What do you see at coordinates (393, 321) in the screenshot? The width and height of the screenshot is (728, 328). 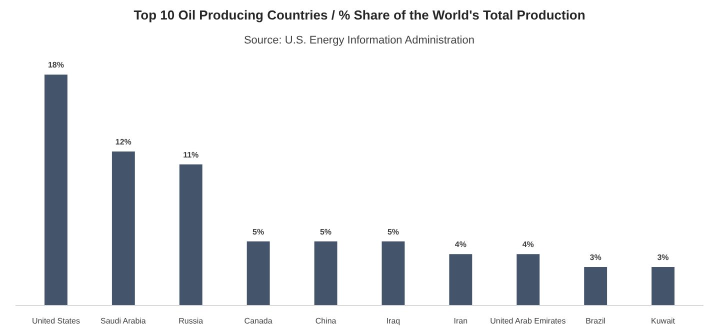 I see `x-tick-label: Iraq` at bounding box center [393, 321].